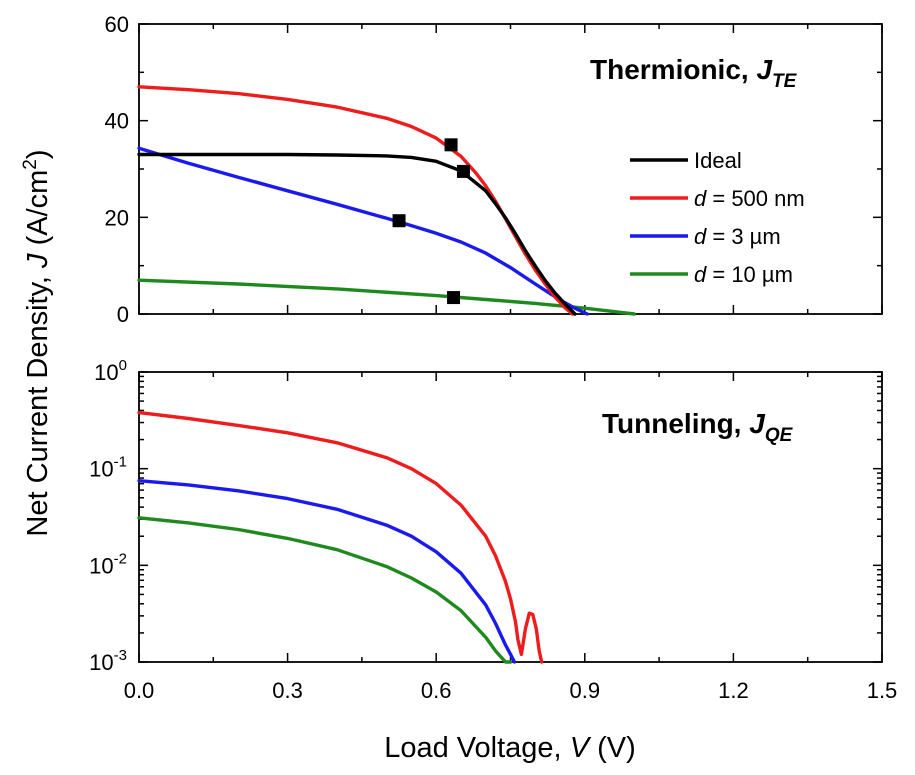  I want to click on y-tick-label: 10⁻², so click(108, 564).